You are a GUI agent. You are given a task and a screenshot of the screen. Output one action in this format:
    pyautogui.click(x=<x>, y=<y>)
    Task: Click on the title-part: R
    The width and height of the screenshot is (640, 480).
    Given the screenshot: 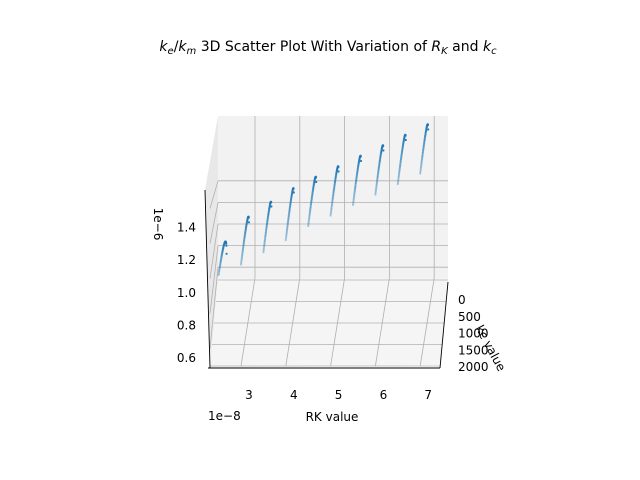 What is the action you would take?
    pyautogui.click(x=436, y=47)
    